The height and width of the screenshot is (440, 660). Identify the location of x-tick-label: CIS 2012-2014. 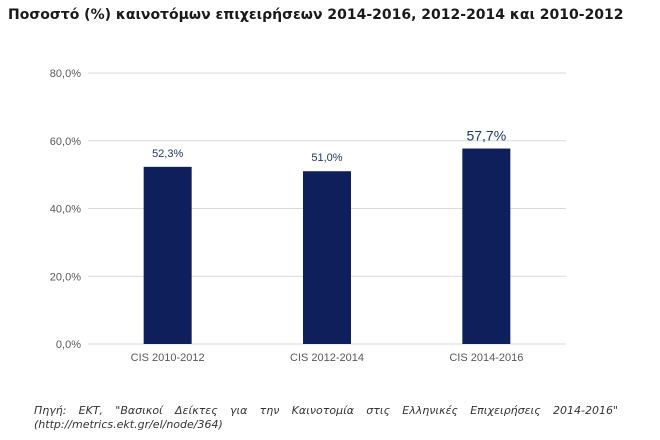
(327, 358).